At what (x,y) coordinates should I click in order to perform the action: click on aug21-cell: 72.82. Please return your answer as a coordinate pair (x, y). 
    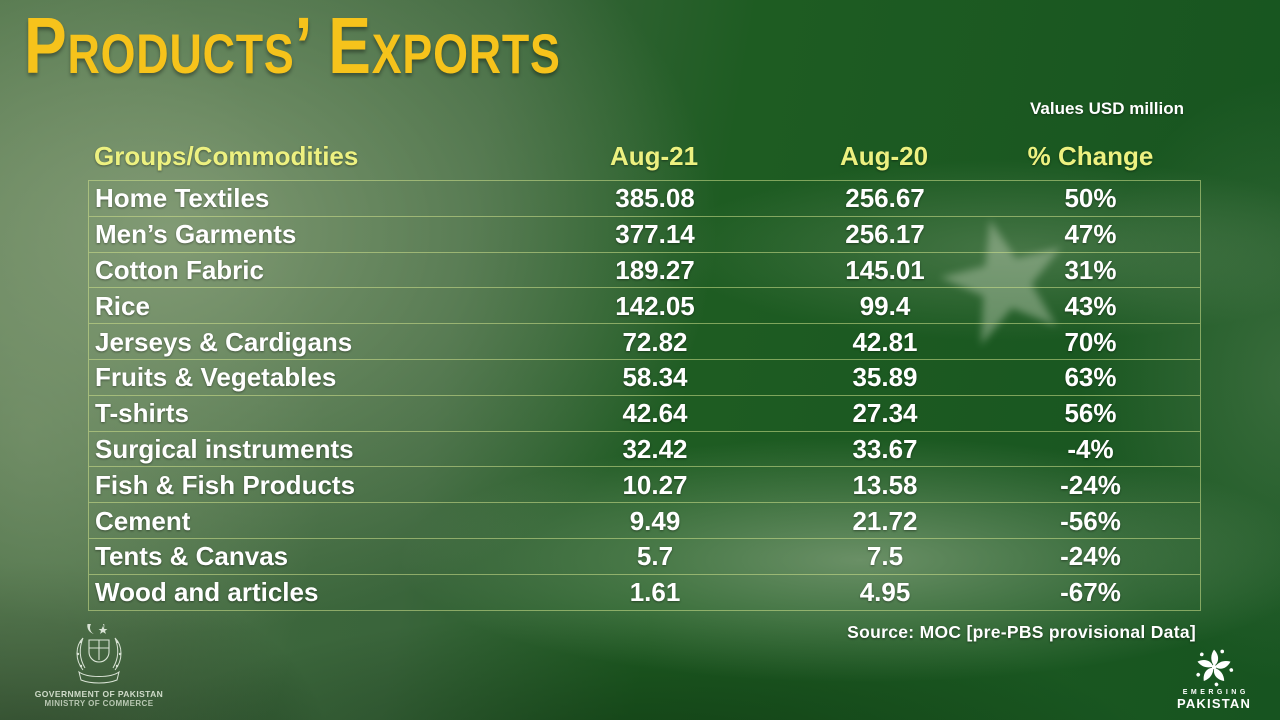
    Looking at the image, I should click on (655, 341).